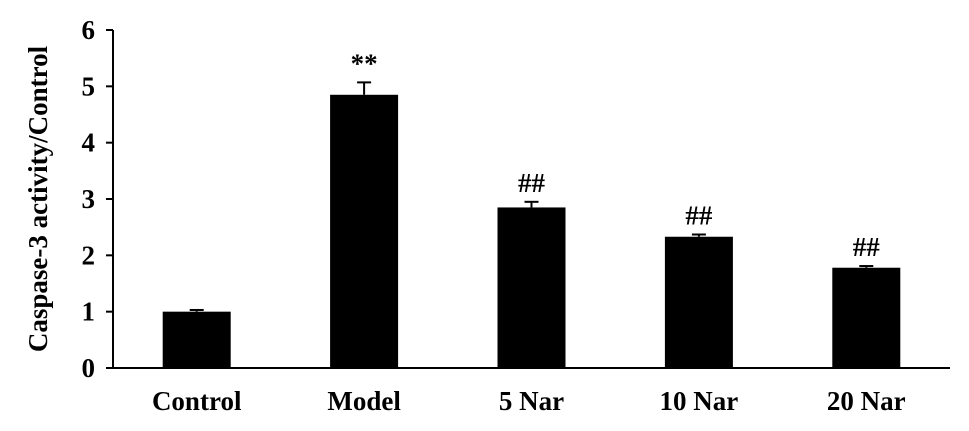  What do you see at coordinates (89, 30) in the screenshot?
I see `y-tick-label: 6` at bounding box center [89, 30].